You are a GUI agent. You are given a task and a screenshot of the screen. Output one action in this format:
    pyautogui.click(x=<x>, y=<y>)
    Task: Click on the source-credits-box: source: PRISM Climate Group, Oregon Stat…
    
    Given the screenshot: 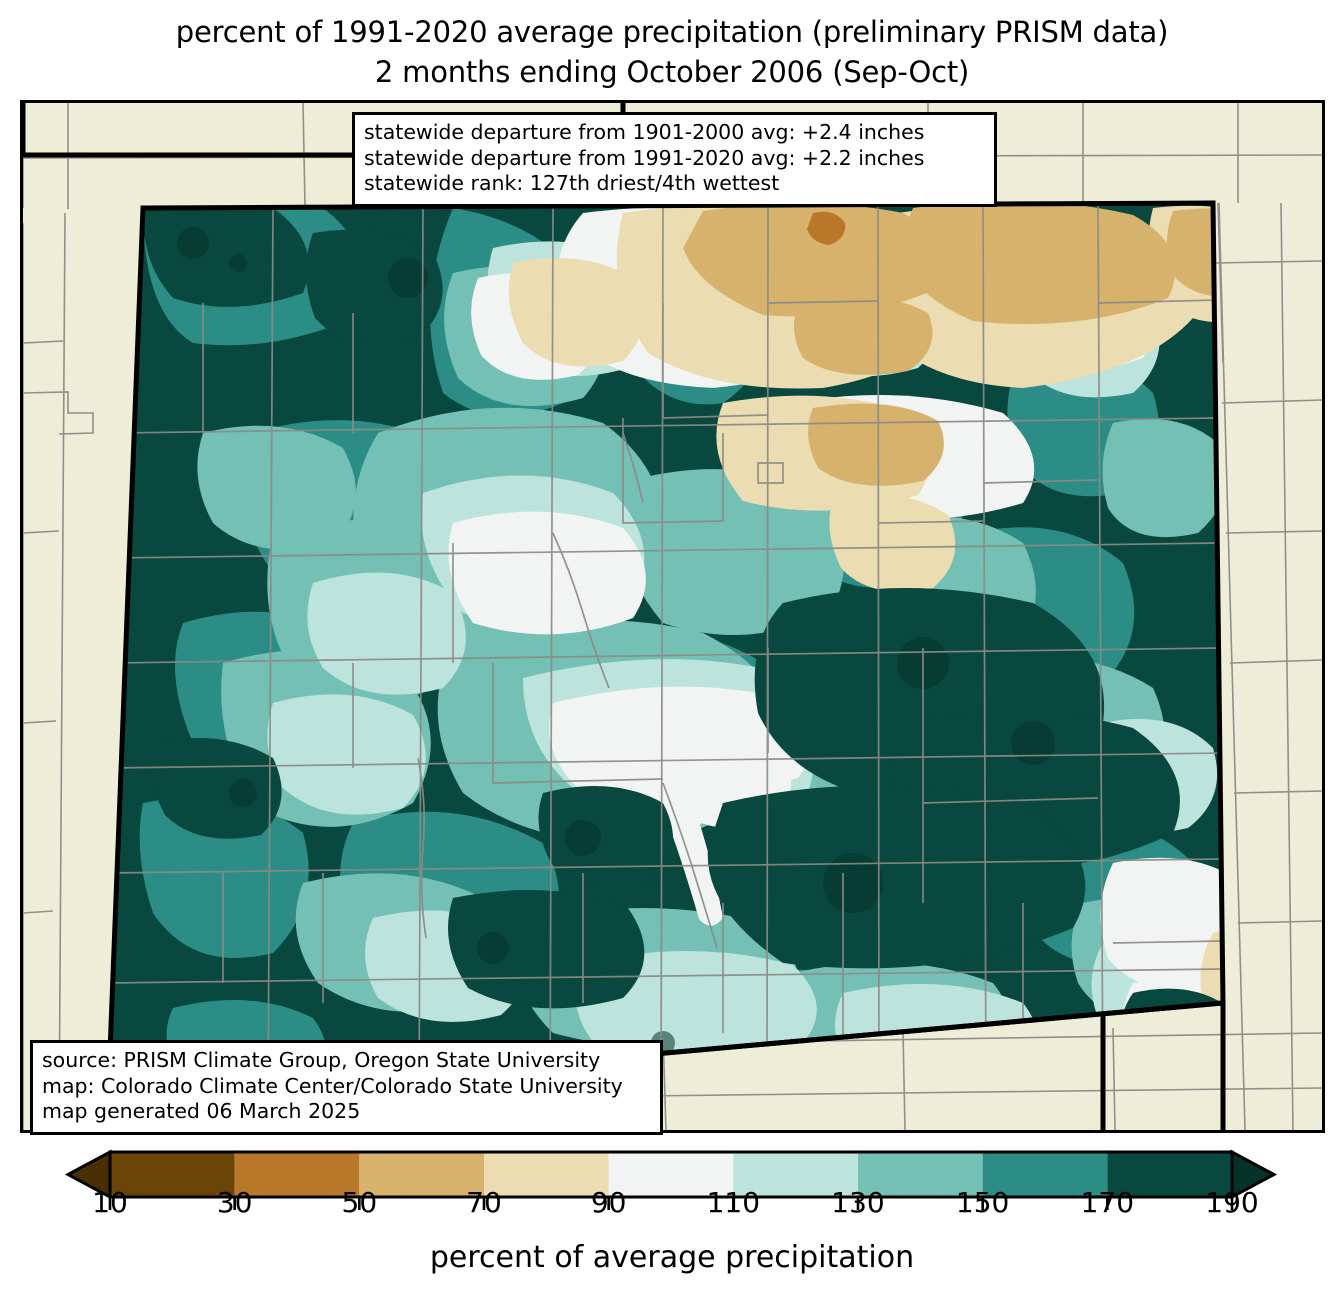 What is the action you would take?
    pyautogui.click(x=346, y=1087)
    